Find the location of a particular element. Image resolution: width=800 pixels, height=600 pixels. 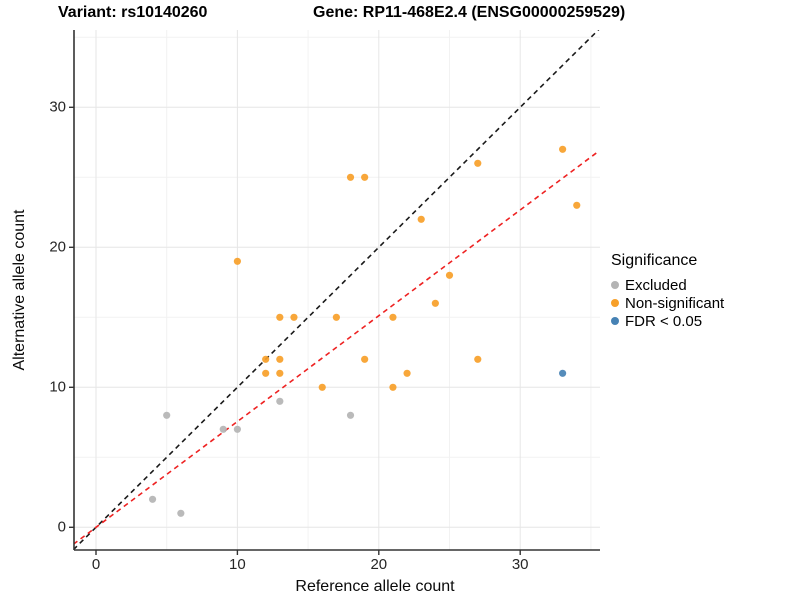

legend-item-label: Non-significant is located at coordinates (675, 303).